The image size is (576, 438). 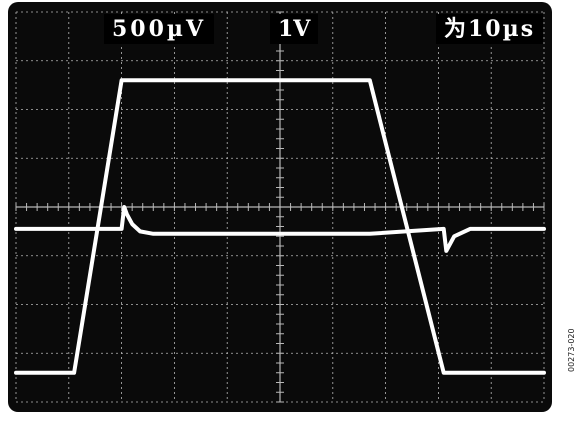 I want to click on channel-1-scale-label: 500µV, so click(x=159, y=29).